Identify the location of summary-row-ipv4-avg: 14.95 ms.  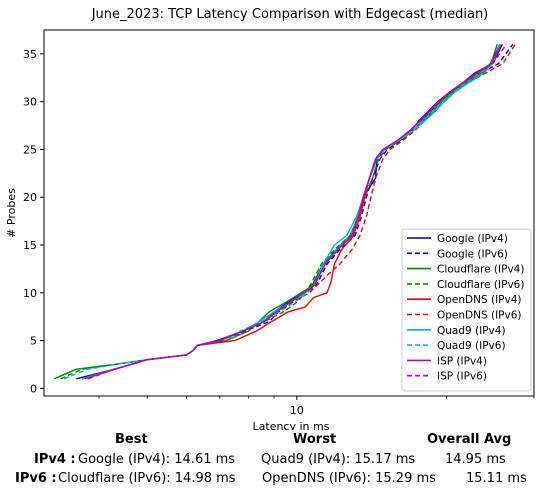
(475, 459).